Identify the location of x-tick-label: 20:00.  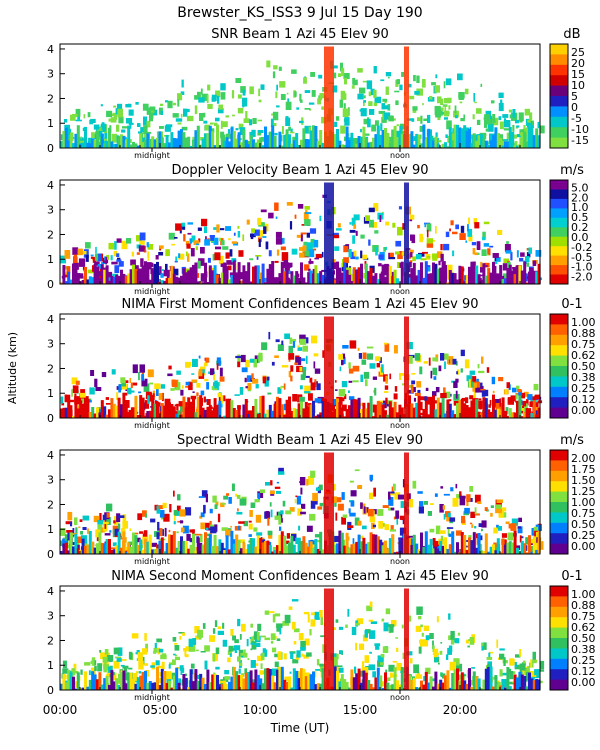
(460, 710).